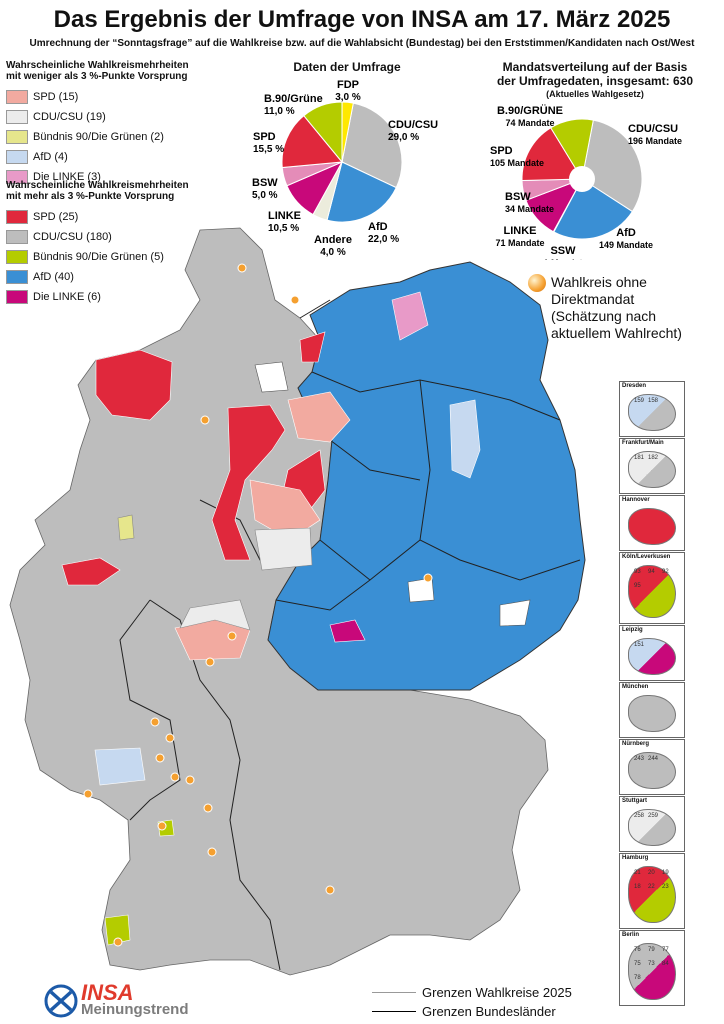 This screenshot has height=1024, width=724. What do you see at coordinates (637, 572) in the screenshot?
I see `inset-district-label: 93` at bounding box center [637, 572].